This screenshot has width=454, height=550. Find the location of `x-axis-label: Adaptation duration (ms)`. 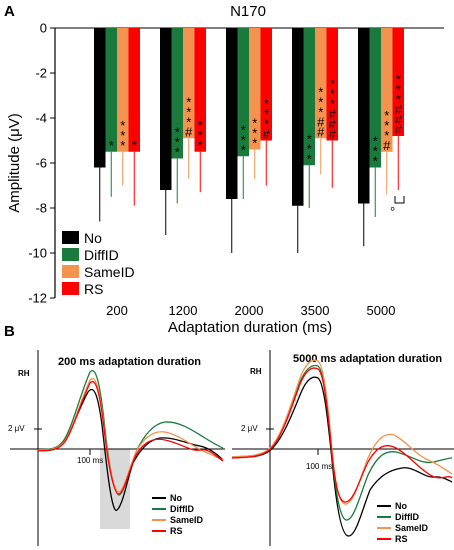

x-axis-label: Adaptation duration (ms) is located at coordinates (250, 327).